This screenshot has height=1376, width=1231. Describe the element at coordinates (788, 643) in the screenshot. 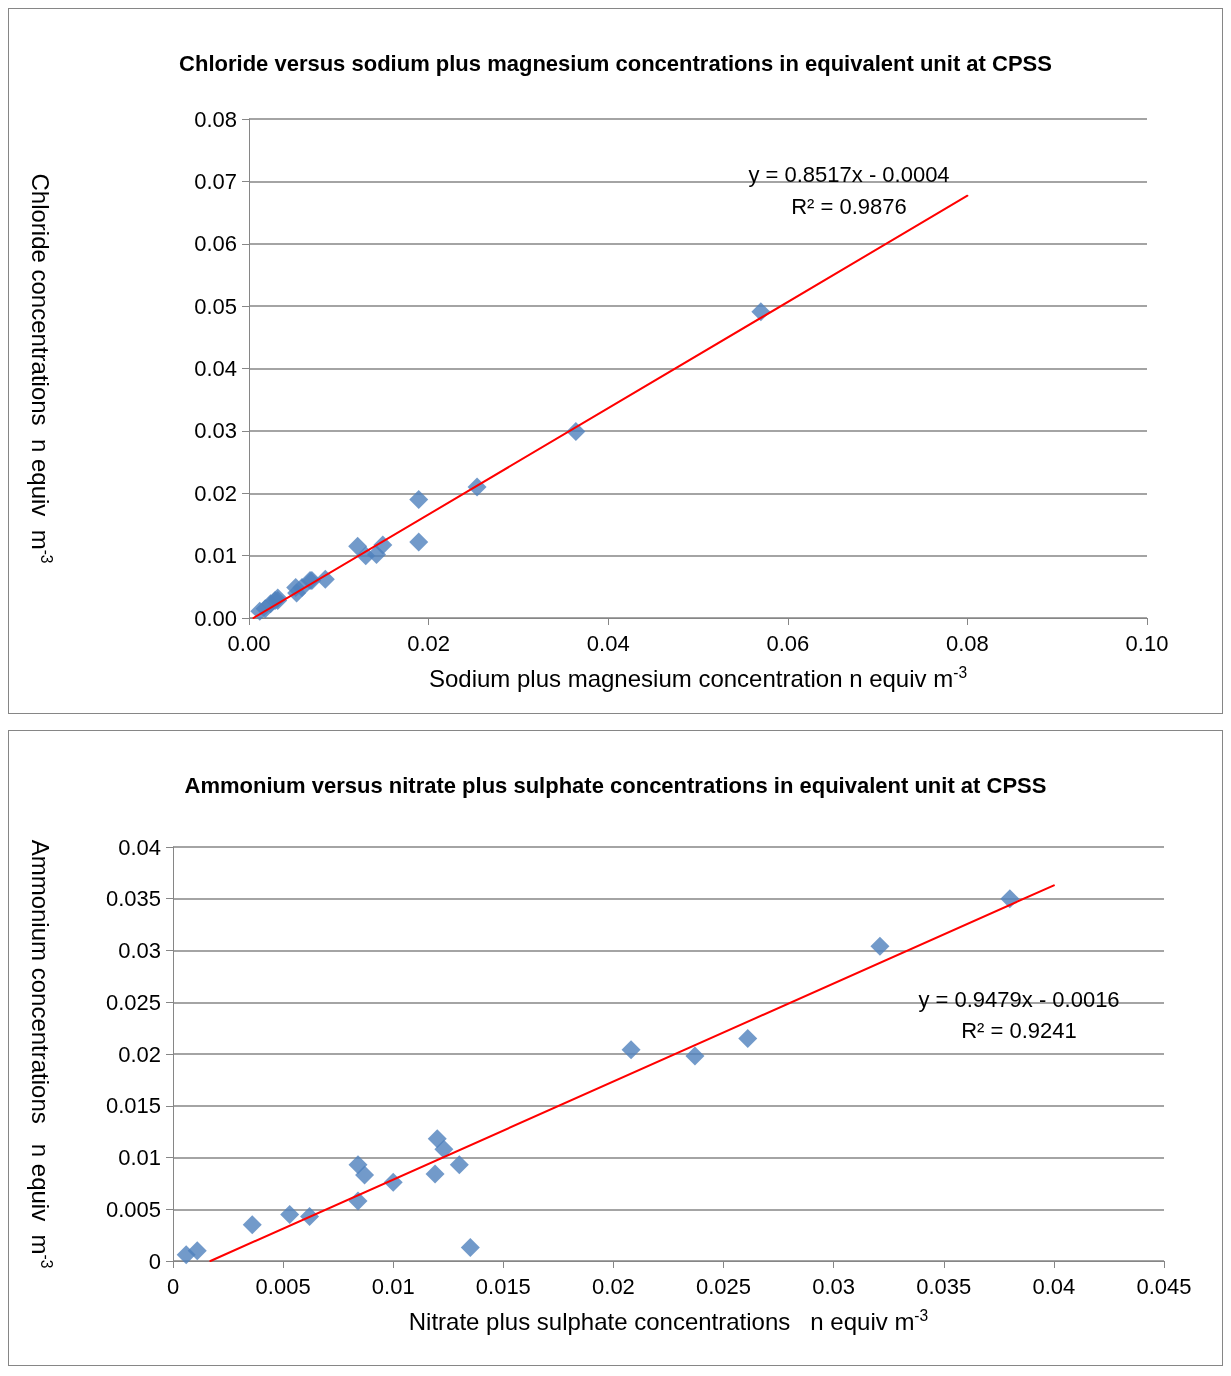

I see `x-tick-label: 0.06` at that location.